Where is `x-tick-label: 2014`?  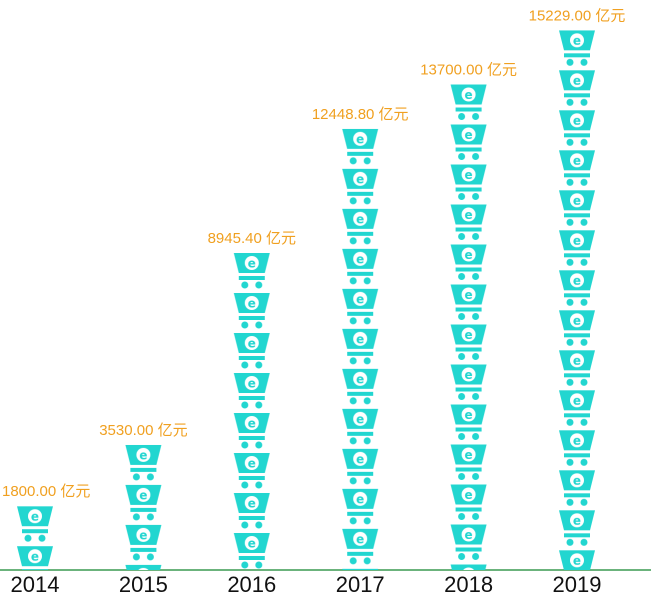 x-tick-label: 2014 is located at coordinates (35, 584).